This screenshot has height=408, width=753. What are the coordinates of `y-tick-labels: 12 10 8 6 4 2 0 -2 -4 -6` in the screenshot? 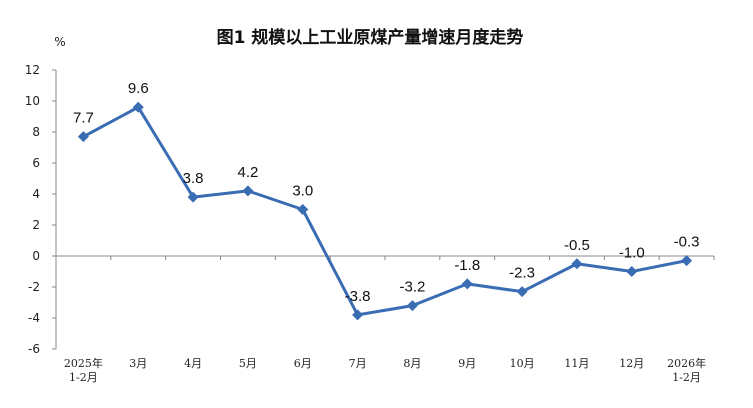 It's located at (32, 209).